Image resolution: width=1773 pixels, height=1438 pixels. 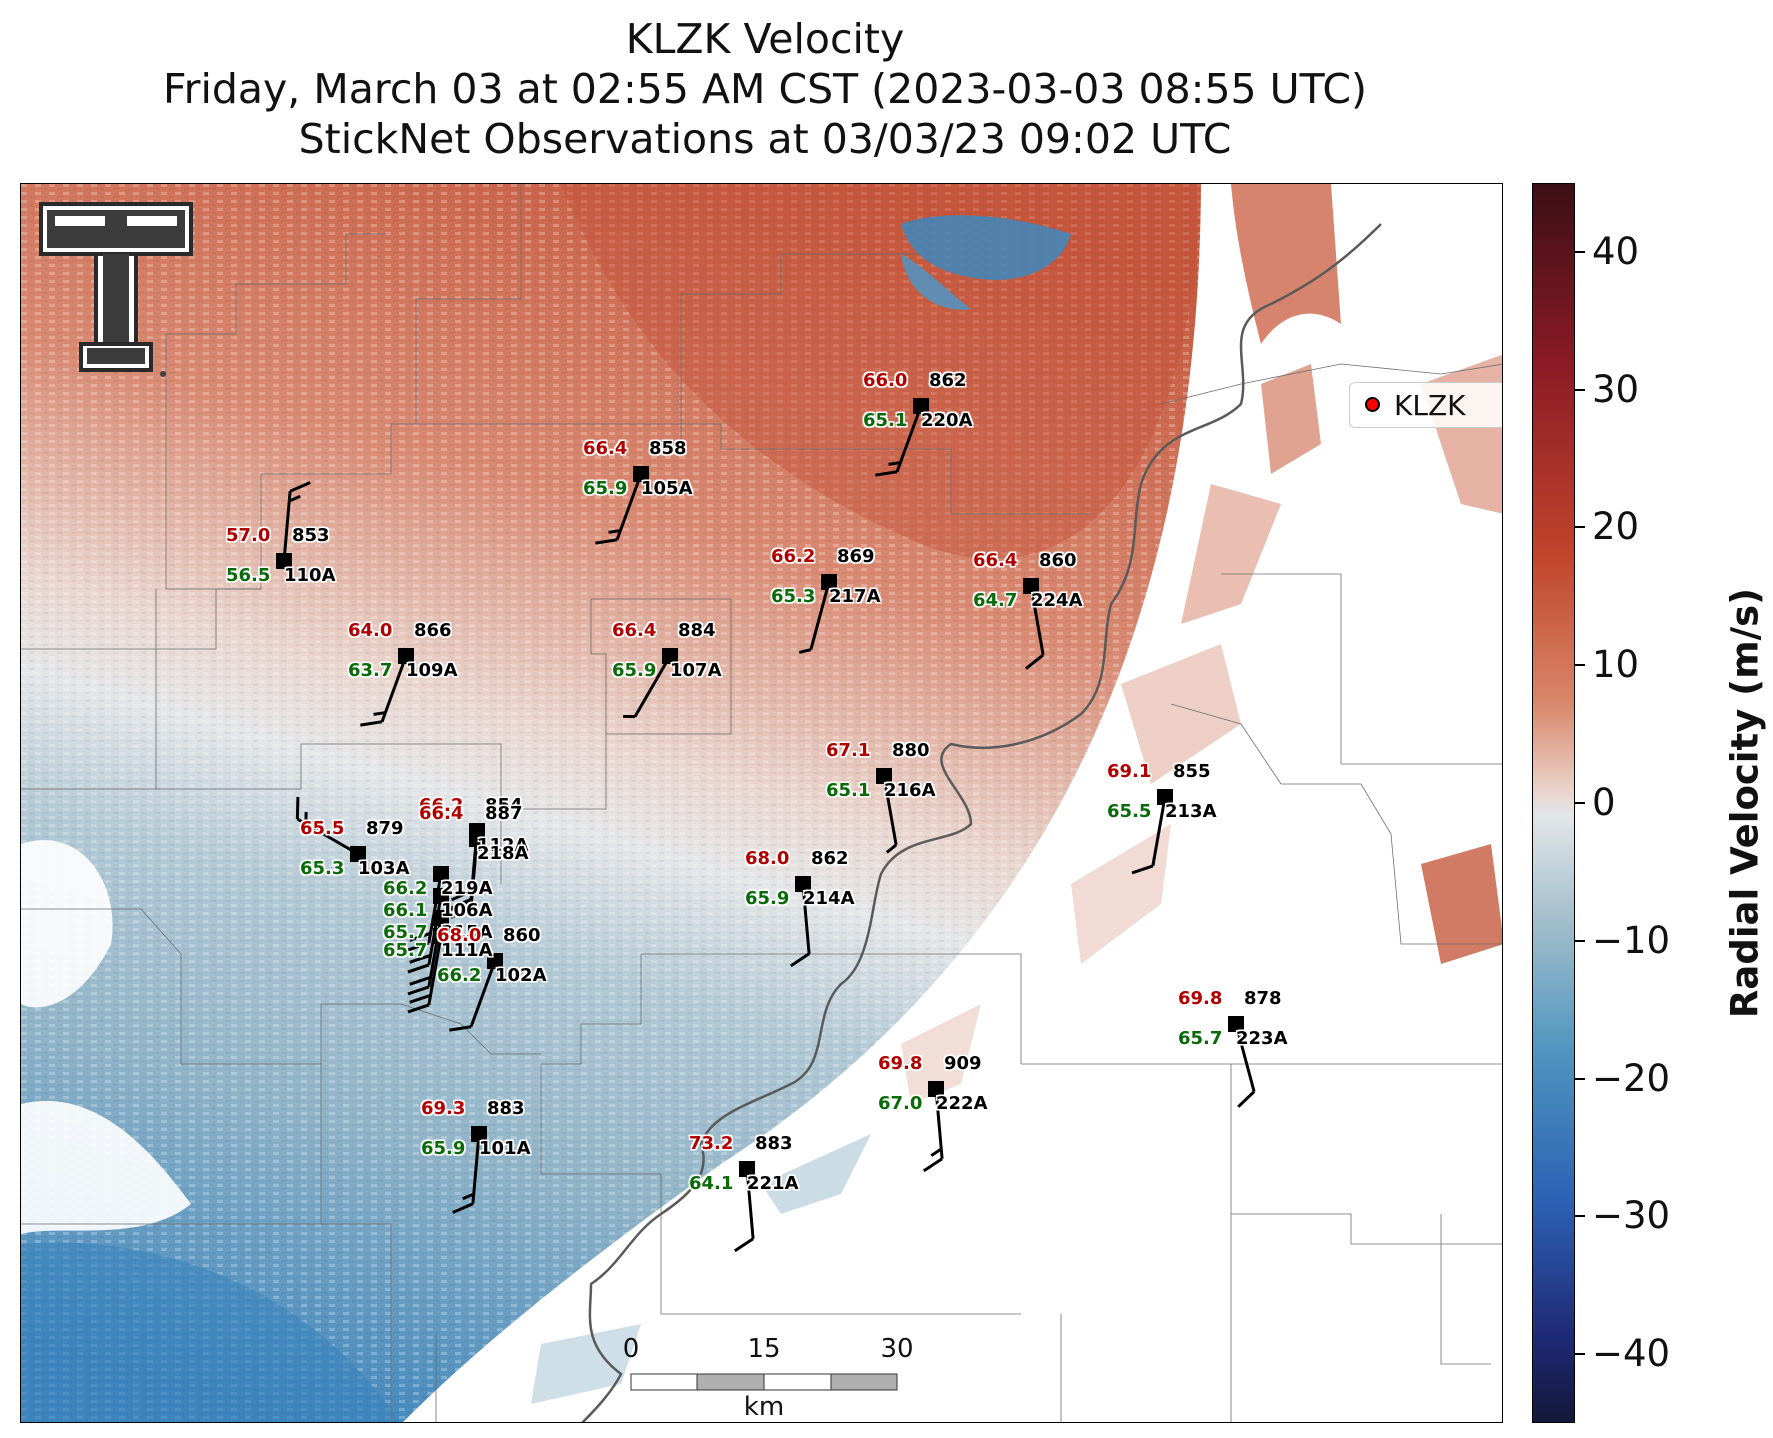 I want to click on station-102A, so click(x=476, y=992).